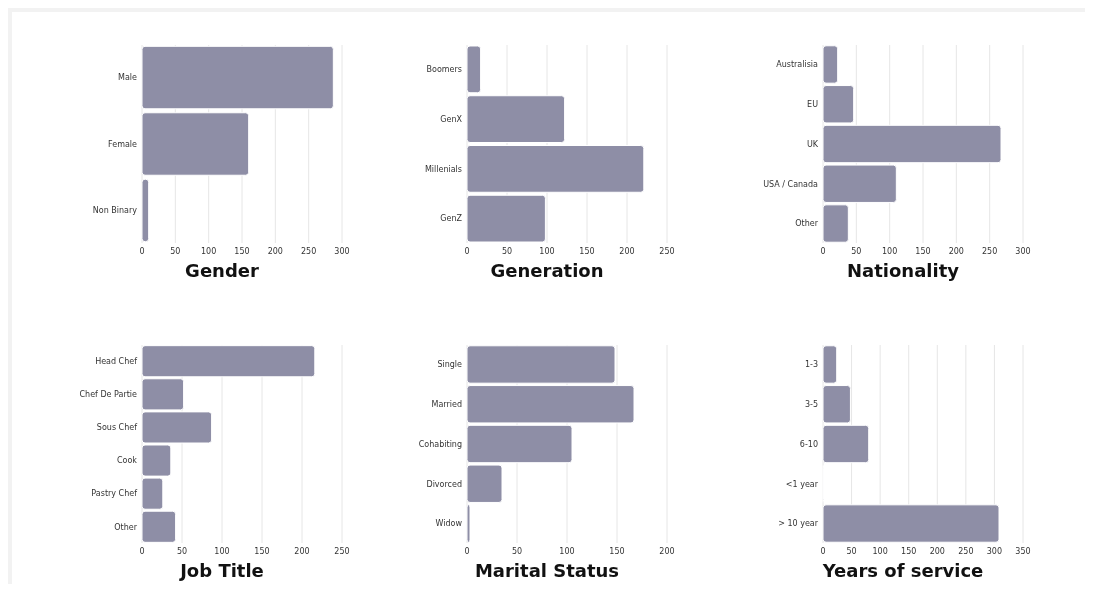 The image size is (1093, 592). I want to click on y-tick-label: Male, so click(128, 78).